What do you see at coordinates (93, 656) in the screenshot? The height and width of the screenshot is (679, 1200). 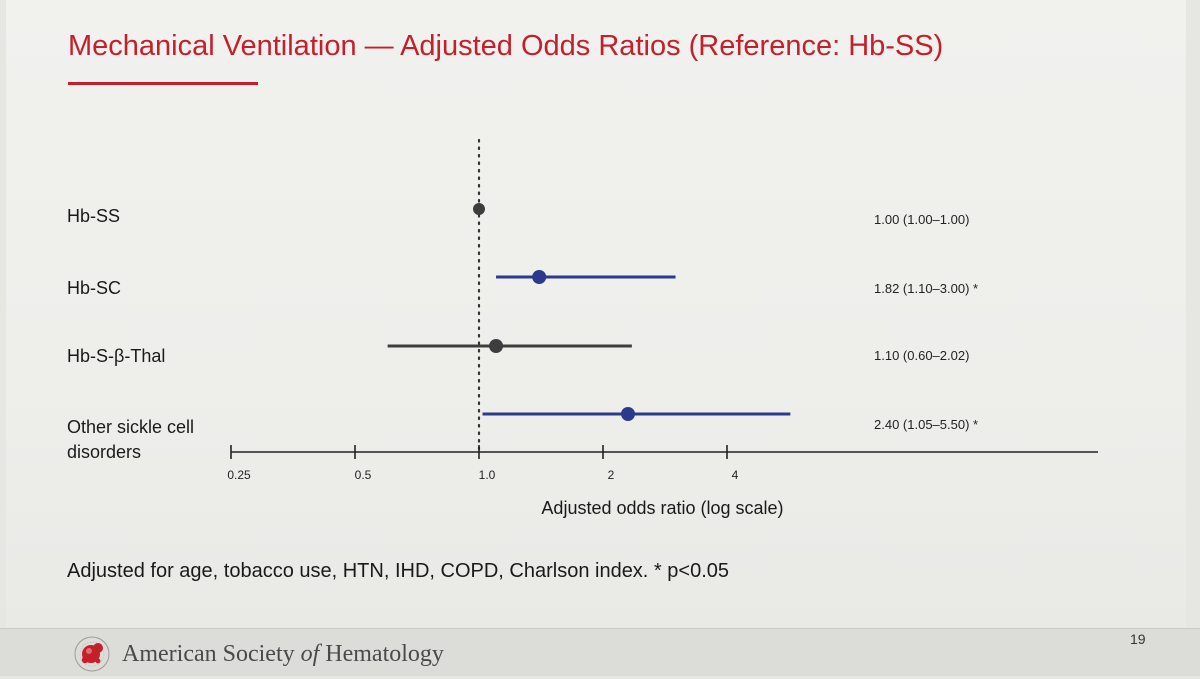 I see `ash-logo-icon` at bounding box center [93, 656].